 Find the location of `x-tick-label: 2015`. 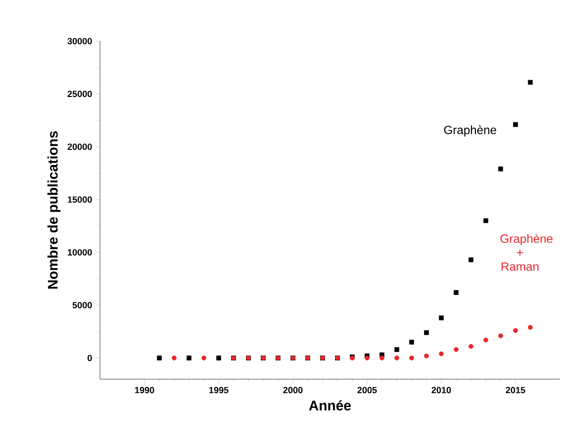

x-tick-label: 2015 is located at coordinates (516, 390).